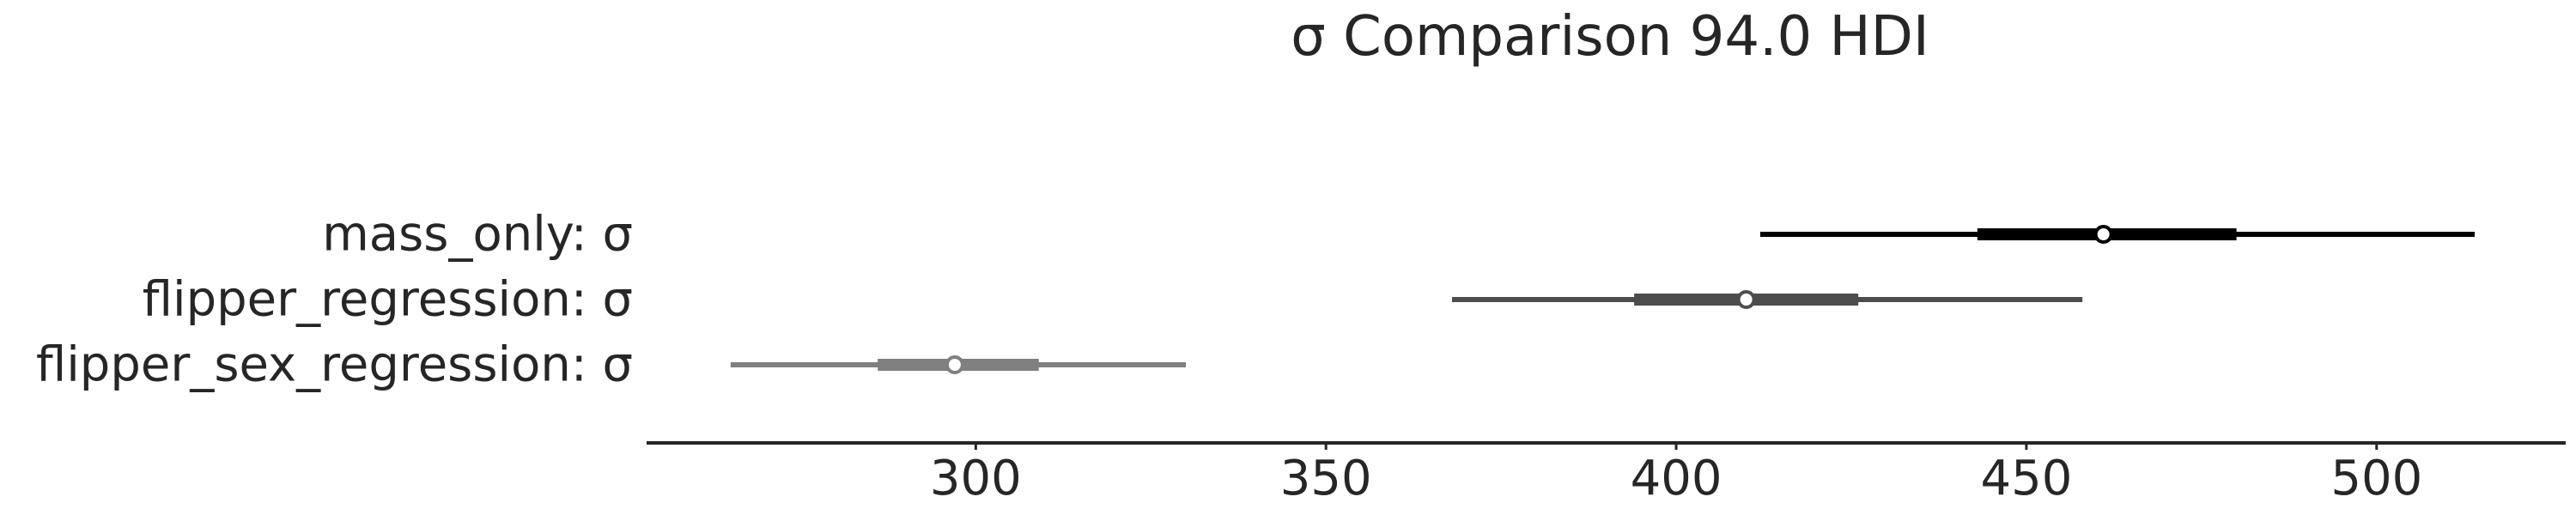 The height and width of the screenshot is (515, 2576). I want to click on x-tick-label: 500, so click(2376, 478).